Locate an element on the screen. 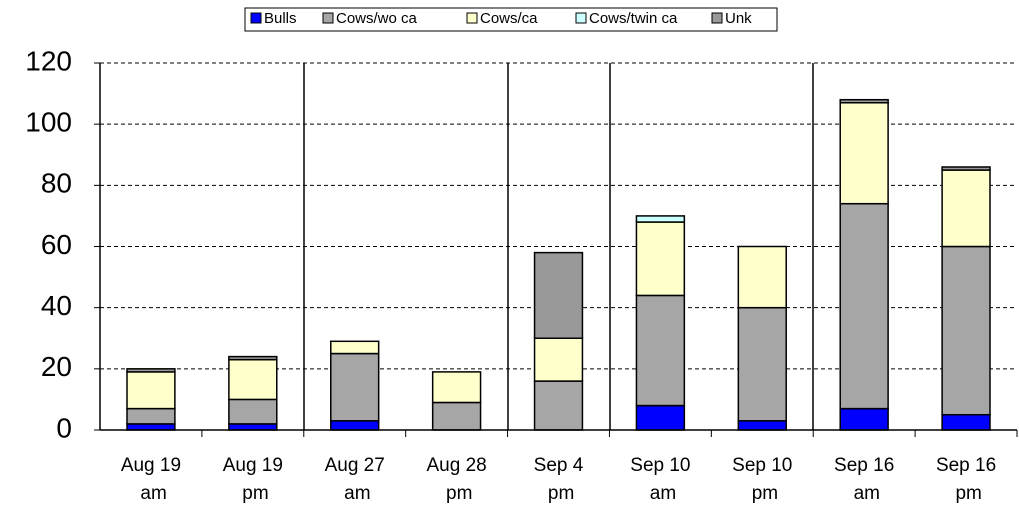  legend-label: Bulls is located at coordinates (280, 18).